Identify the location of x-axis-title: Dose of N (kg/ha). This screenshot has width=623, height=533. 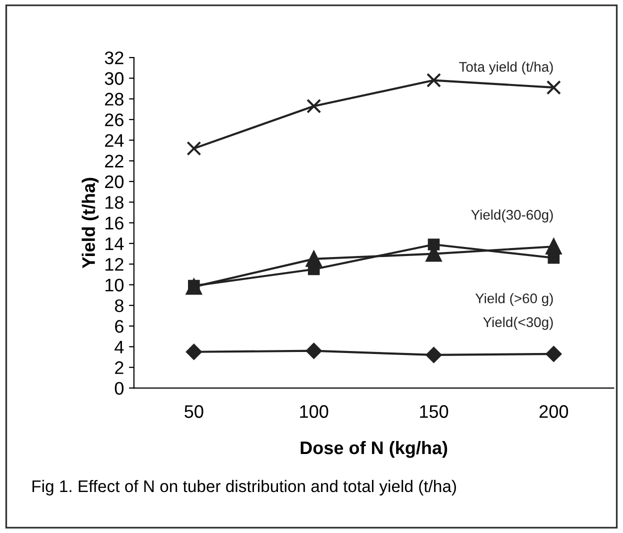
(374, 449).